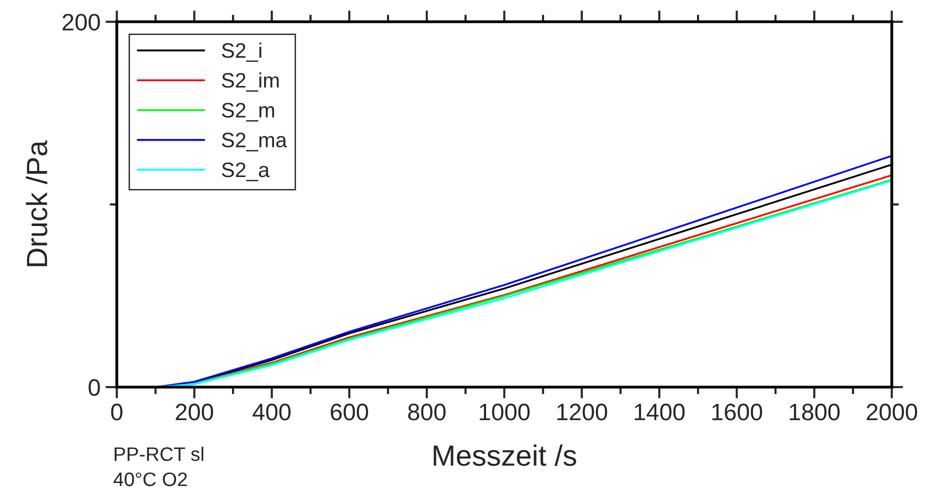  I want to click on legend-label: S2_m, so click(248, 112).